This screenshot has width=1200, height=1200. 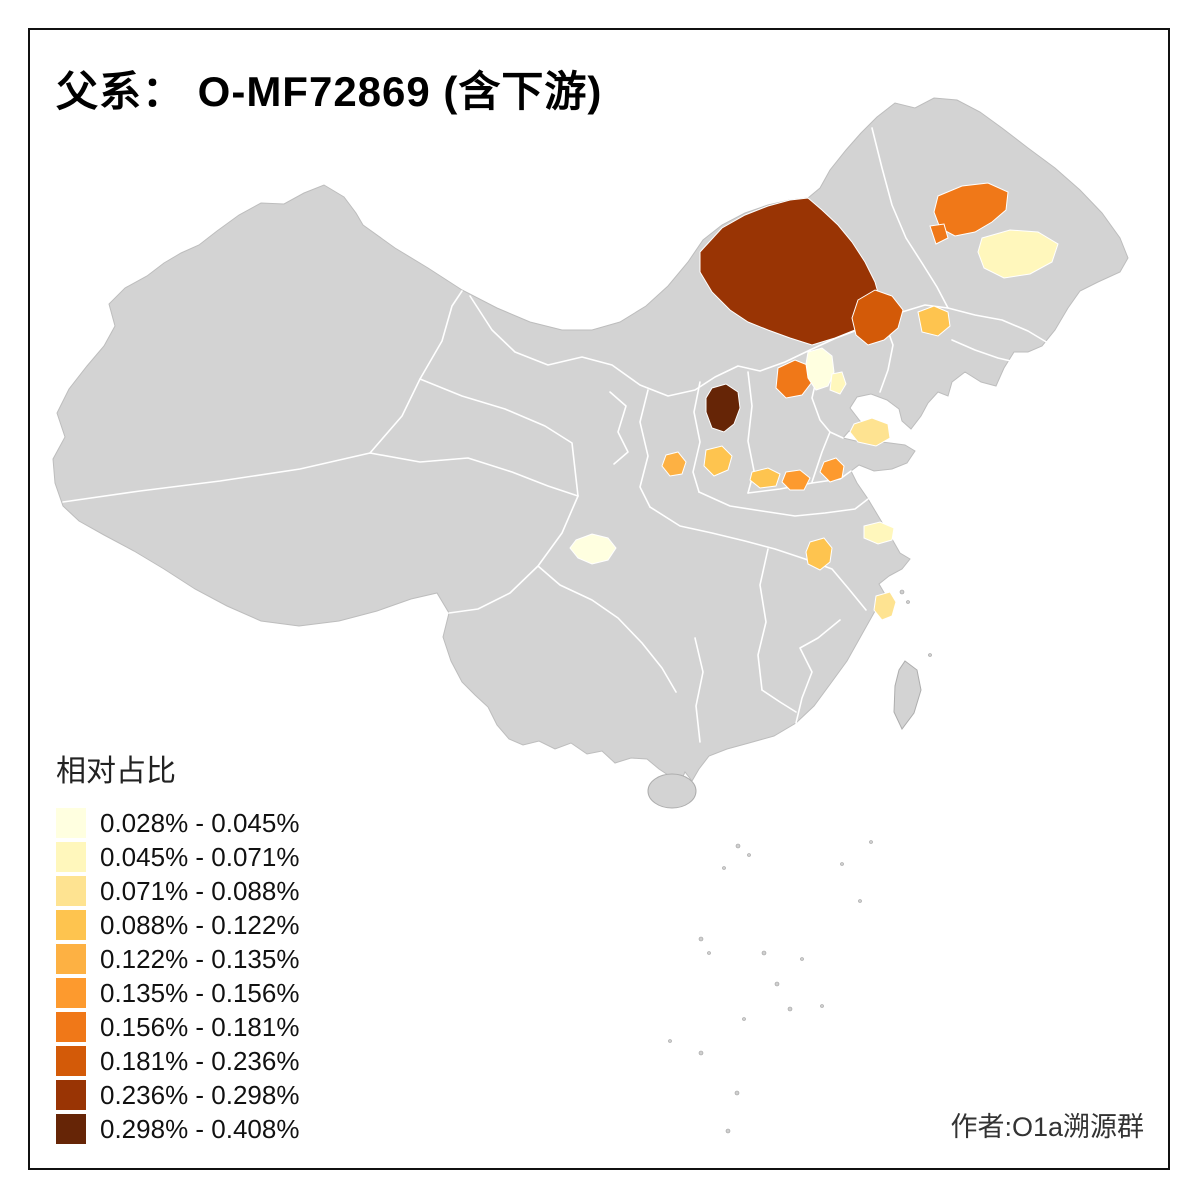 I want to click on highlighted-regions, so click(x=814, y=401).